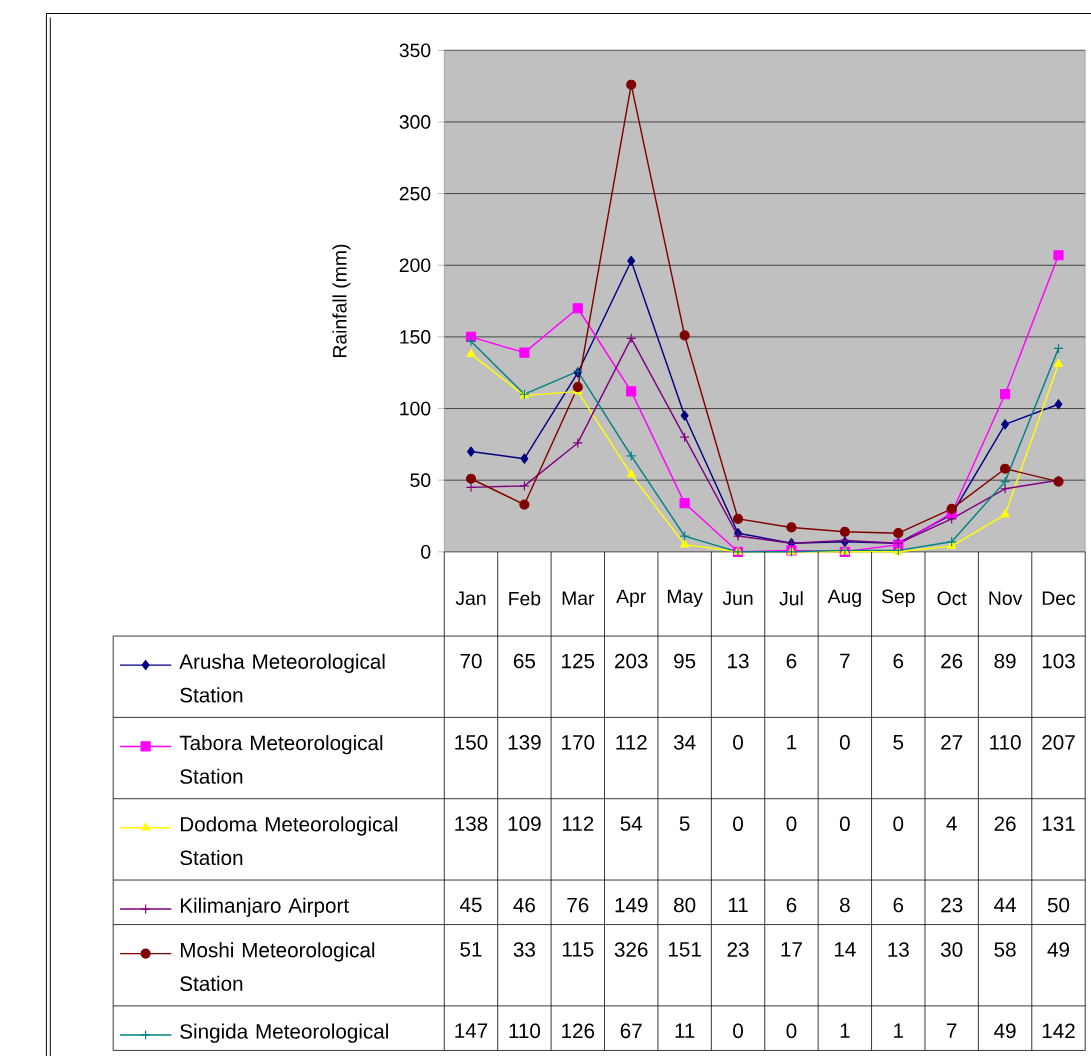  What do you see at coordinates (898, 598) in the screenshot?
I see `x-tick-label: Sep` at bounding box center [898, 598].